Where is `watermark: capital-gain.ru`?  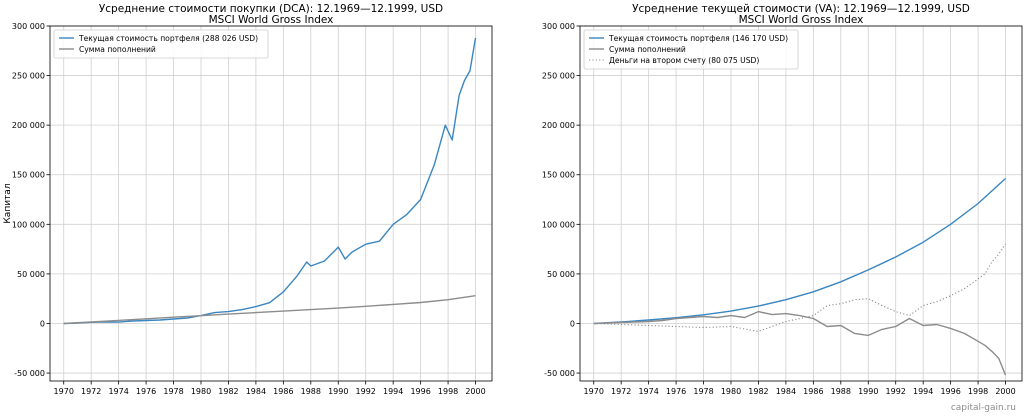
watermark: capital-gain.ru is located at coordinates (983, 408).